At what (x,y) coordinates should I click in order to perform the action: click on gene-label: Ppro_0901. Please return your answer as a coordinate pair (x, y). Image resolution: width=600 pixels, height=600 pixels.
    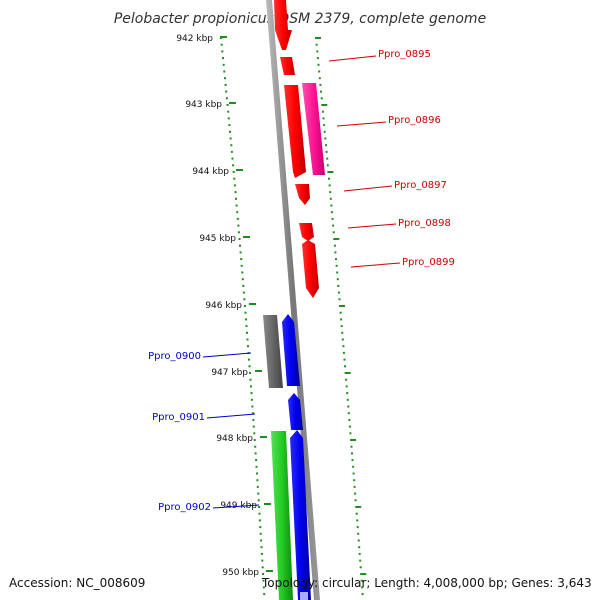
    Looking at the image, I should click on (178, 417).